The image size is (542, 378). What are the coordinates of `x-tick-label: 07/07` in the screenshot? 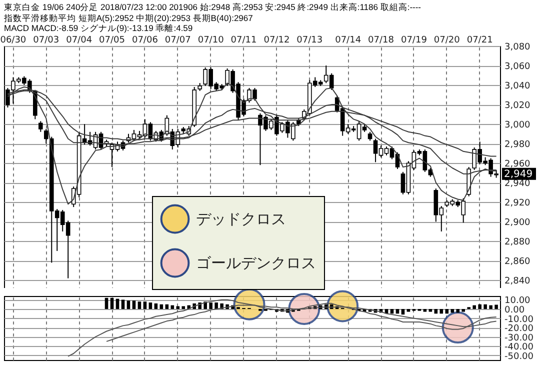 It's located at (177, 41).